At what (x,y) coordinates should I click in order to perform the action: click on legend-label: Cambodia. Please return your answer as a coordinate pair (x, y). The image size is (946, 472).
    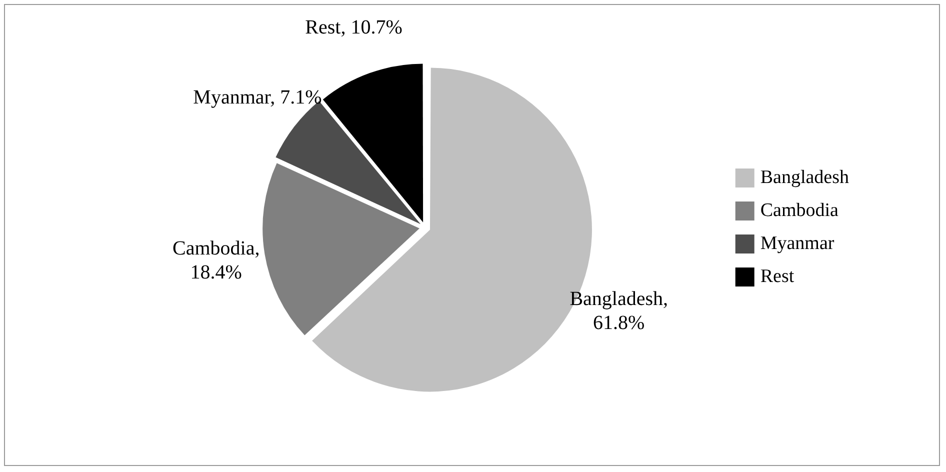
    Looking at the image, I should click on (800, 210).